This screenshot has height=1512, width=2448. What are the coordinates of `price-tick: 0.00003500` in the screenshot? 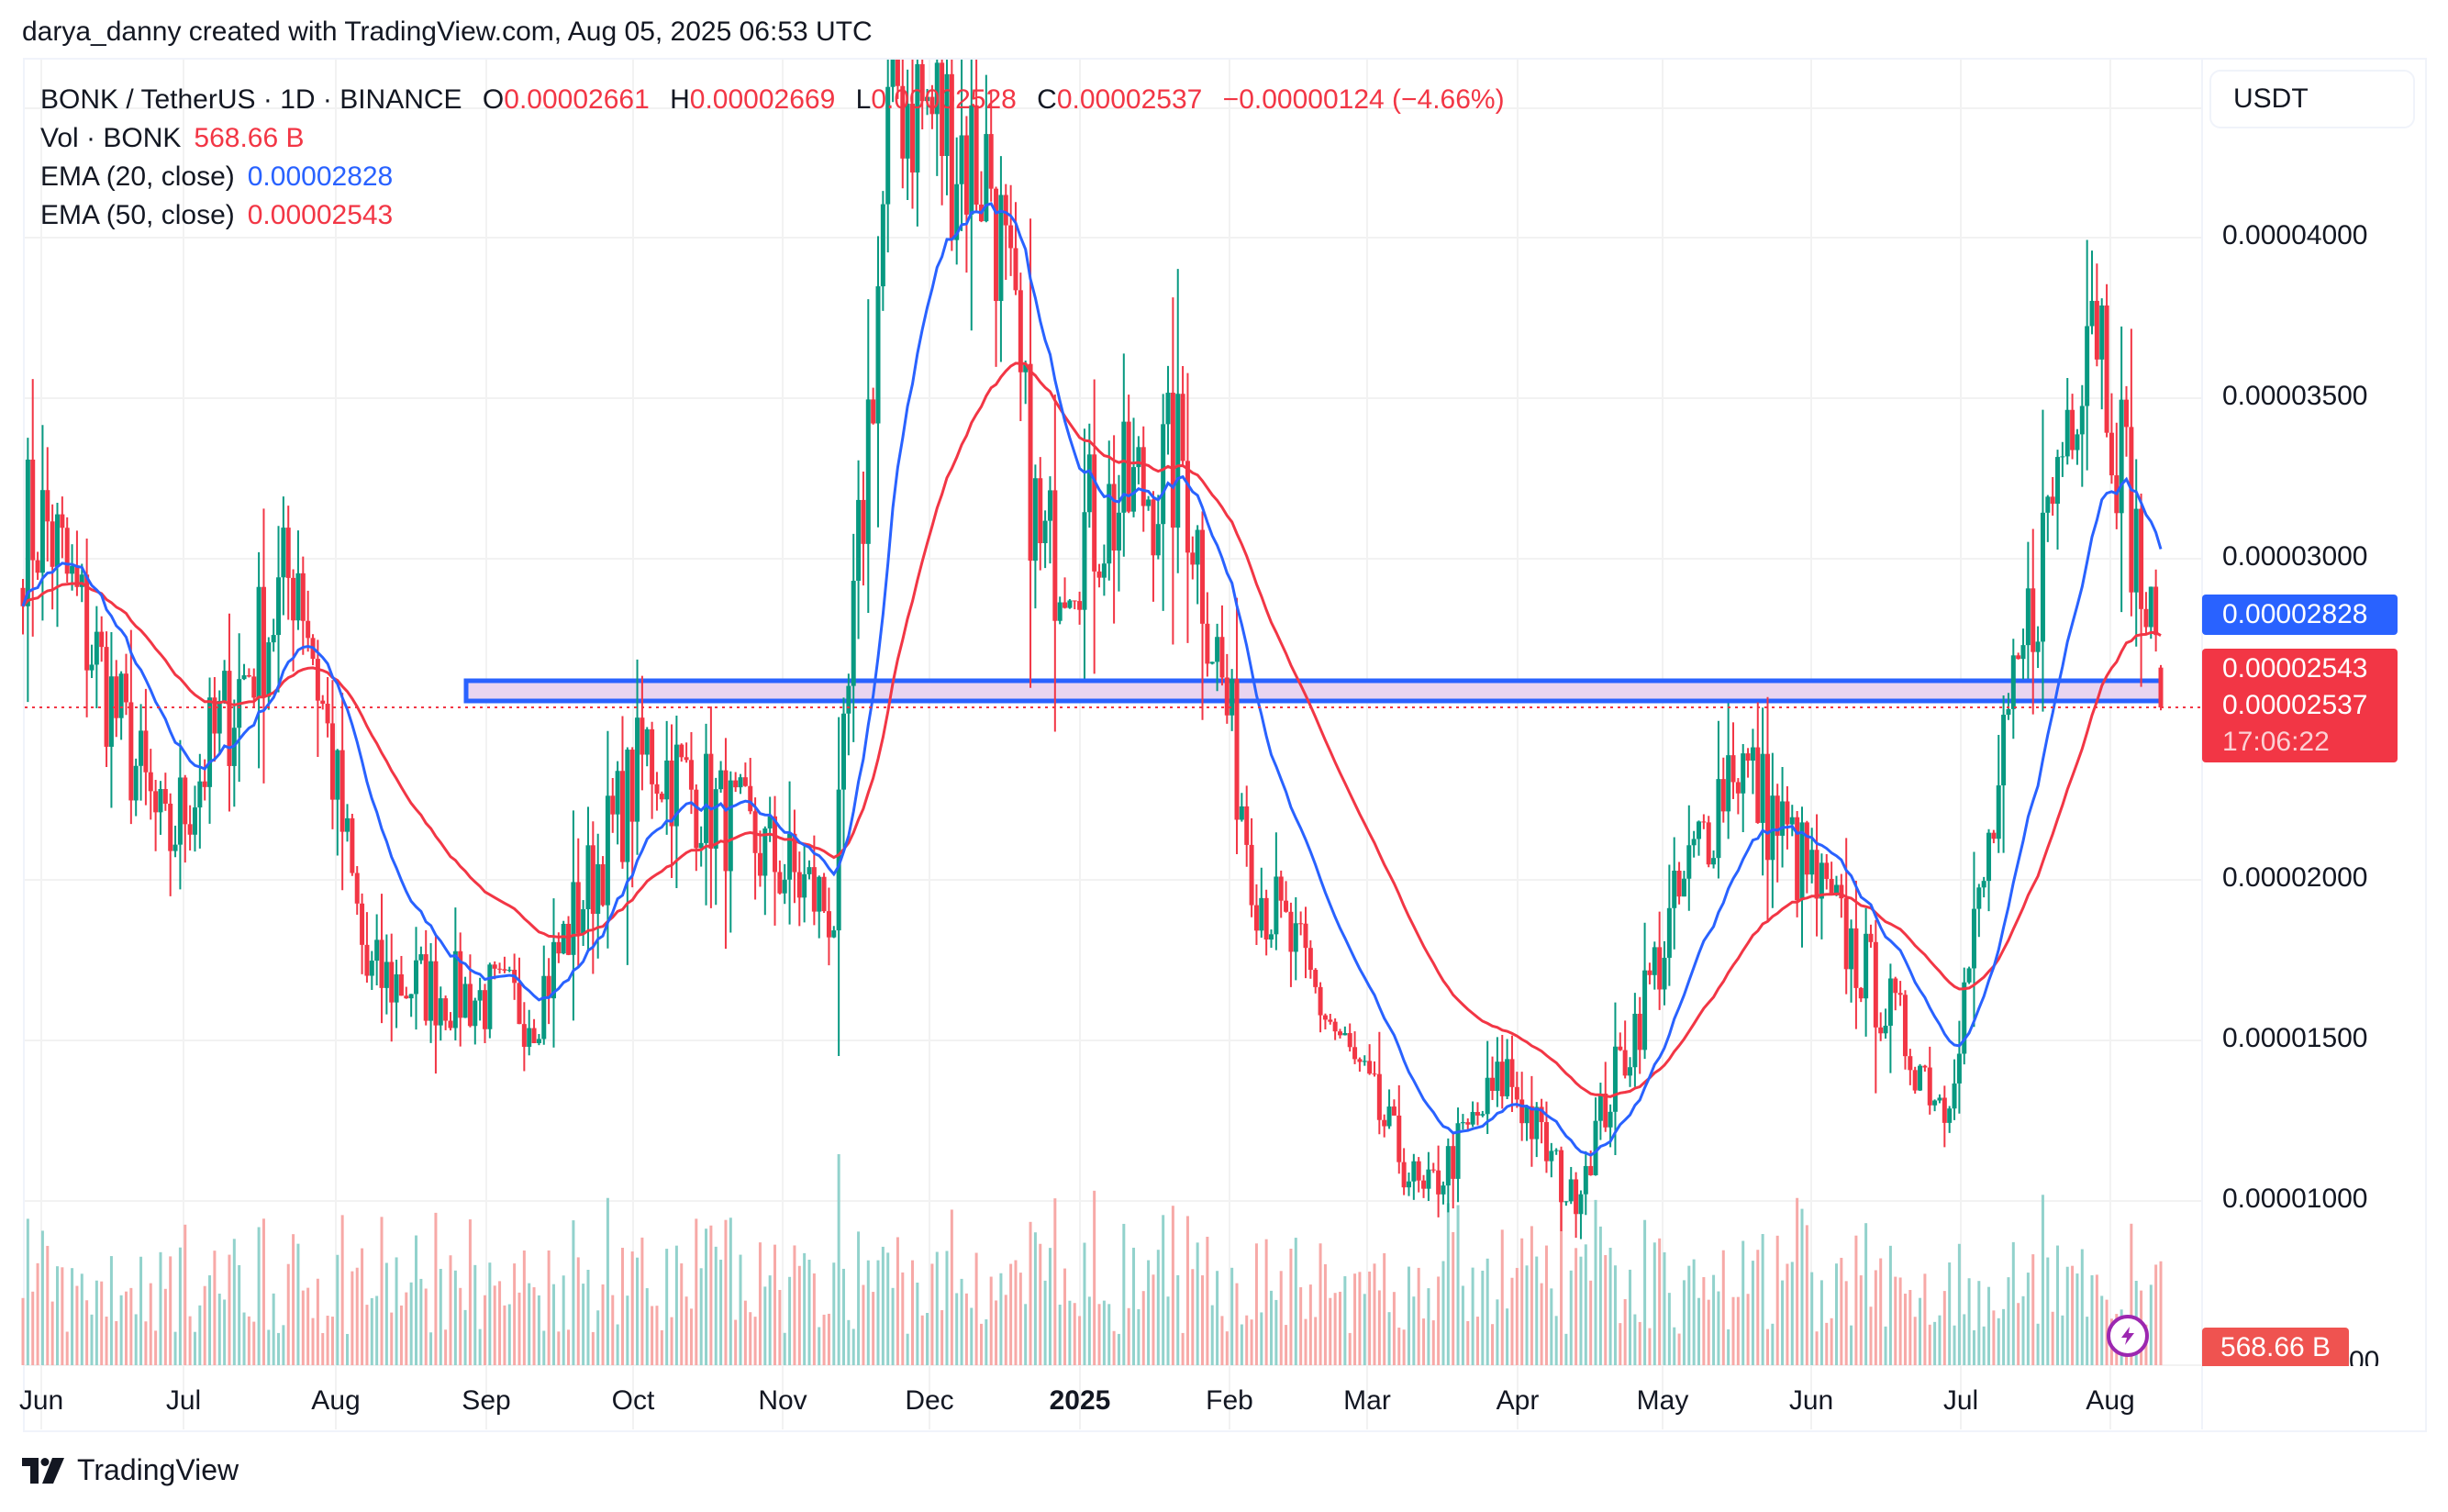 It's located at (2295, 396).